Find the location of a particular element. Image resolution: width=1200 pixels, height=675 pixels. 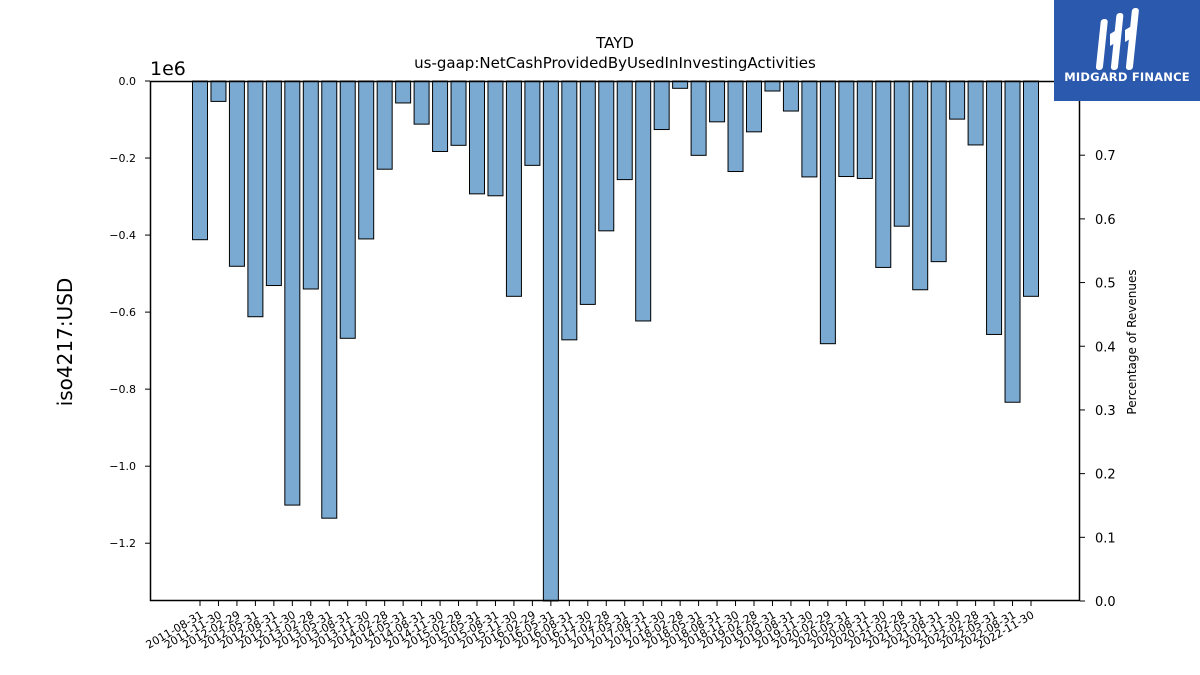

y-tick-label: 0.0 is located at coordinates (128, 81).